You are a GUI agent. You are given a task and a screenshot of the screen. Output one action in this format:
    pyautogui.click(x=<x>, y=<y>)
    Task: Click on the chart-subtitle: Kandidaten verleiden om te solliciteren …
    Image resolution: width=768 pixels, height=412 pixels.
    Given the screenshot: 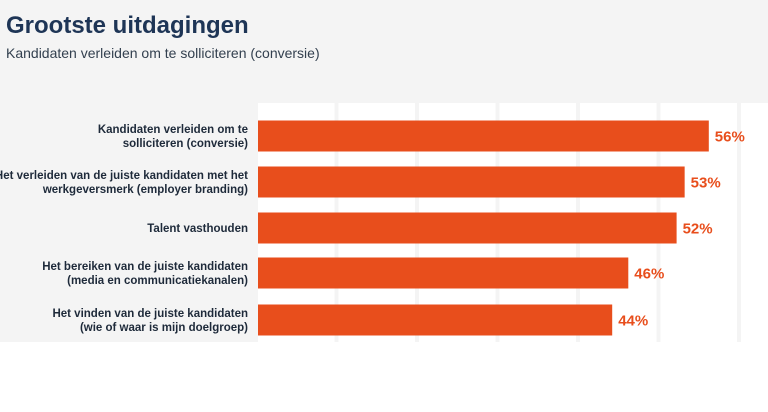 What is the action you would take?
    pyautogui.click(x=163, y=53)
    